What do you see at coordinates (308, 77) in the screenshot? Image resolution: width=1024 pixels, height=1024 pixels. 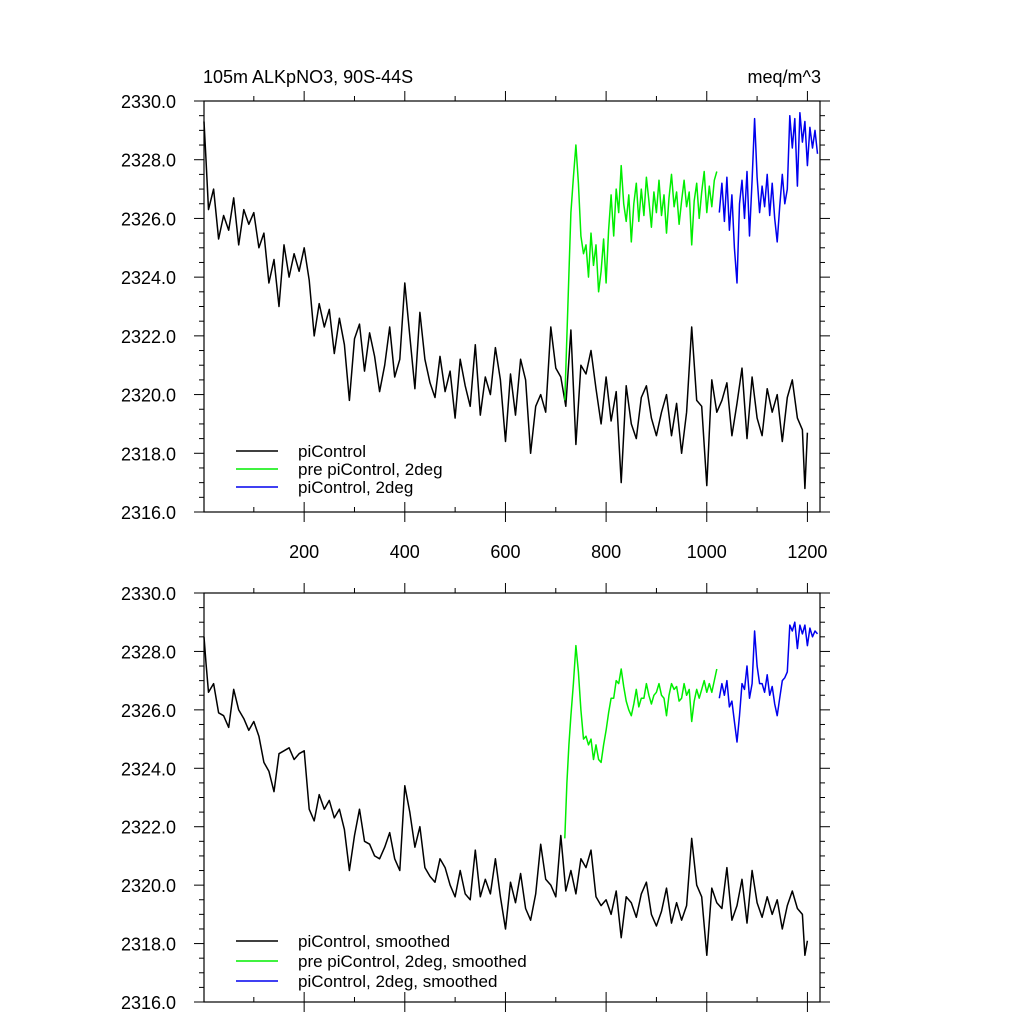 I see `panel-title: 105m ALKpNO3, 90S-44S` at bounding box center [308, 77].